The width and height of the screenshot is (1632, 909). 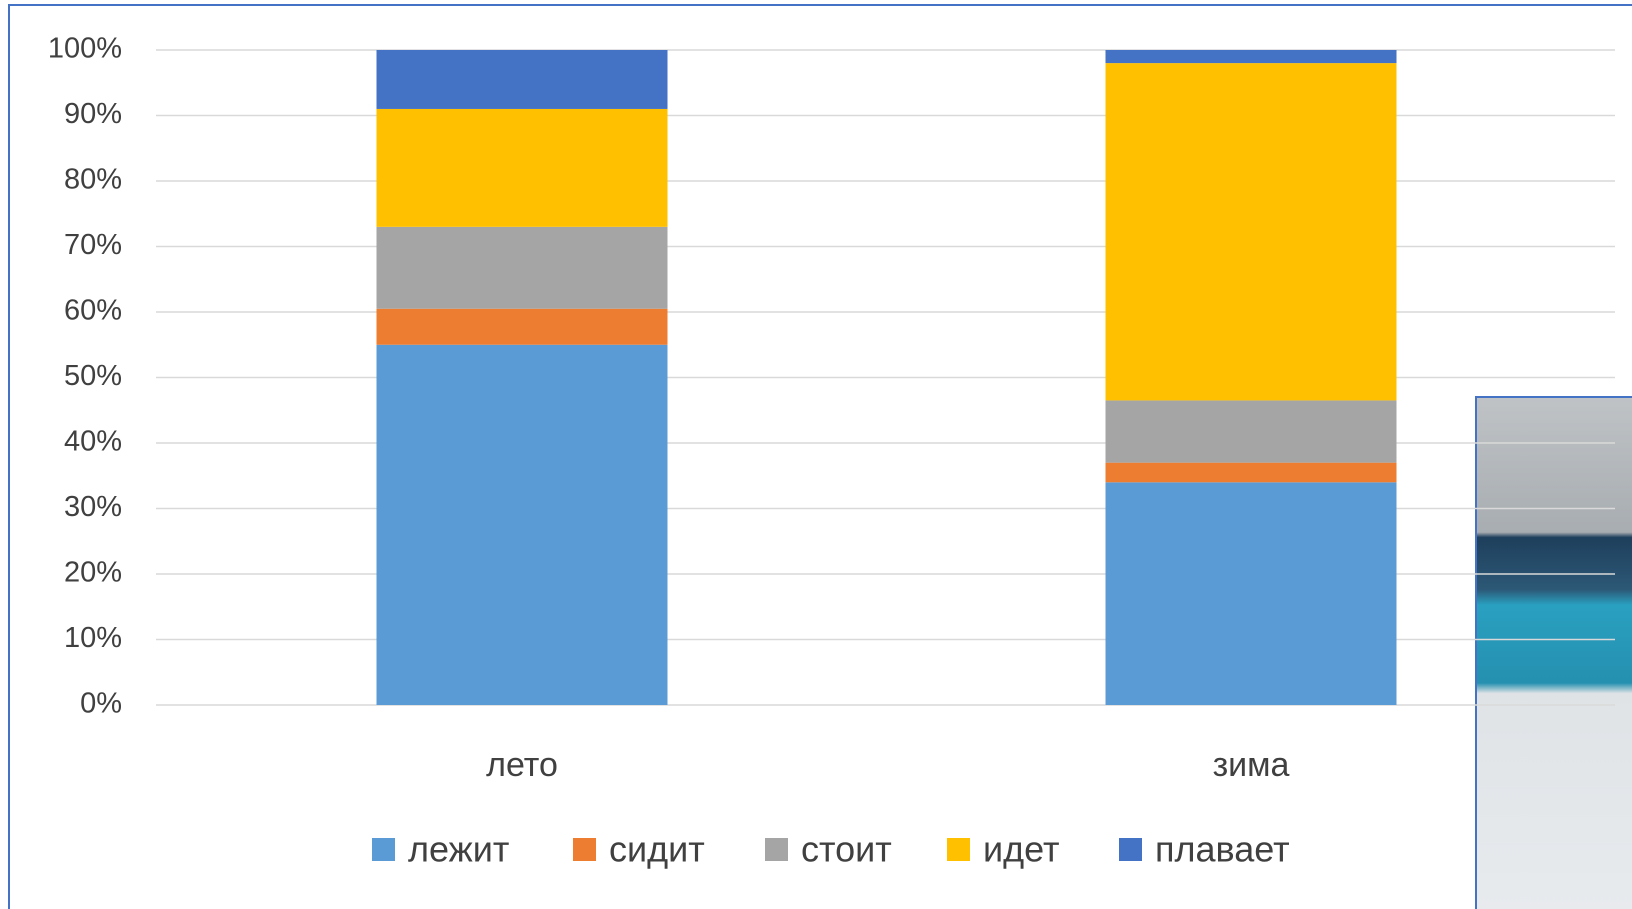 I want to click on y-tick-label: 60%, so click(x=93, y=311).